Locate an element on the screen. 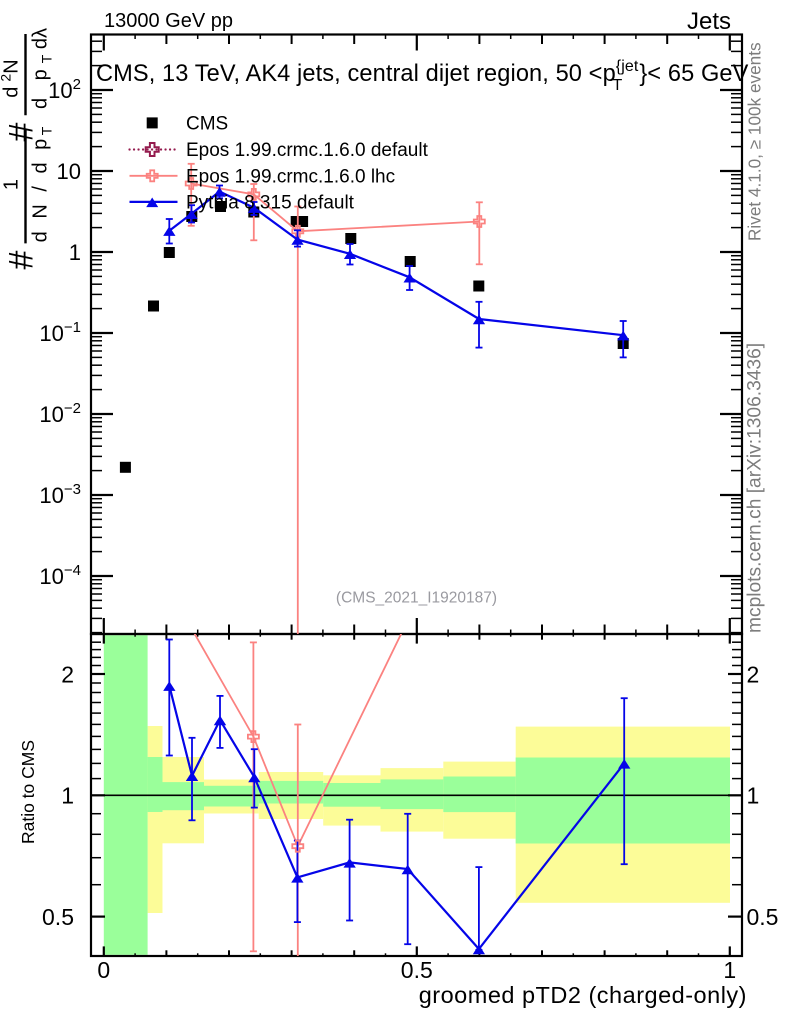 The height and width of the screenshot is (1024, 786). svg-text: Rivet 4.1.0, ≥ 100k events is located at coordinates (755, 141).